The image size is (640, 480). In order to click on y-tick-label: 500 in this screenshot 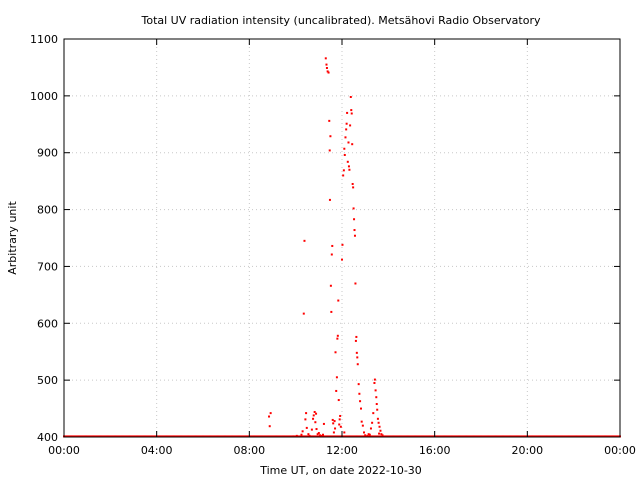, I will do `click(47, 380)`.